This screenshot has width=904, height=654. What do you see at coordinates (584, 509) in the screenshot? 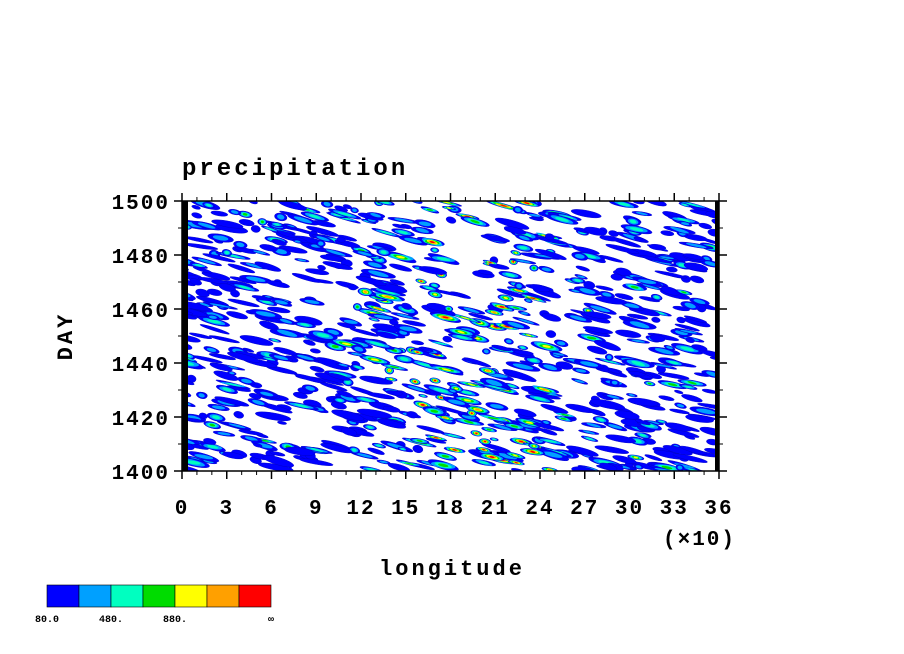
I see `x-tick-label: 27` at bounding box center [584, 509].